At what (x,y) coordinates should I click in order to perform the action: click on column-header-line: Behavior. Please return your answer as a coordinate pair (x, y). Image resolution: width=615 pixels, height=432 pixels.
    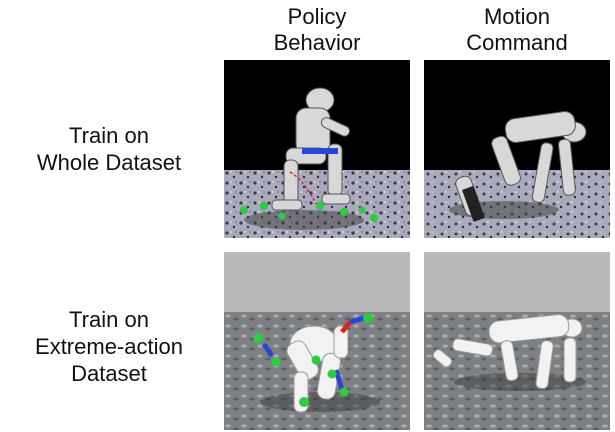
    Looking at the image, I should click on (317, 42).